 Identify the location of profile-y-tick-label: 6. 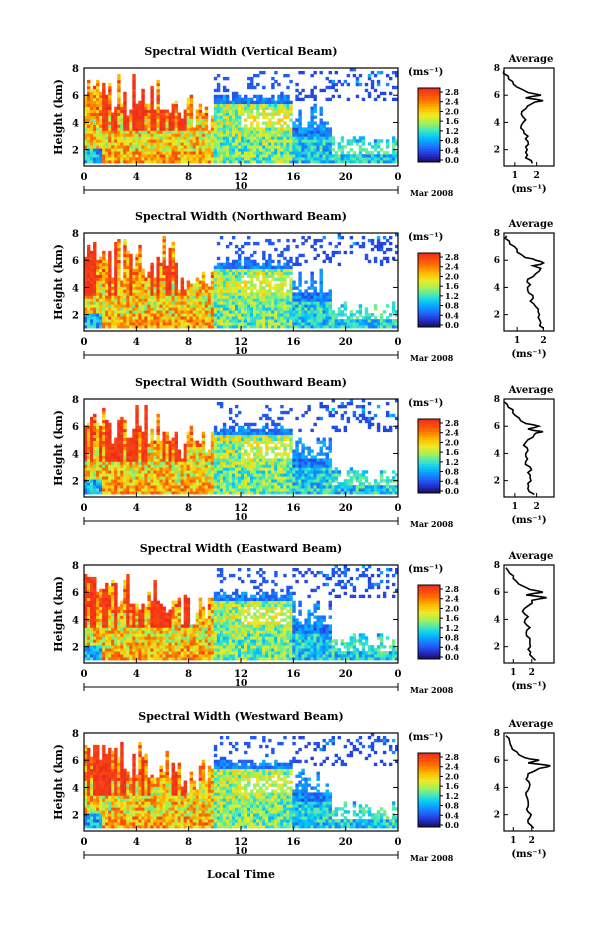
(497, 261).